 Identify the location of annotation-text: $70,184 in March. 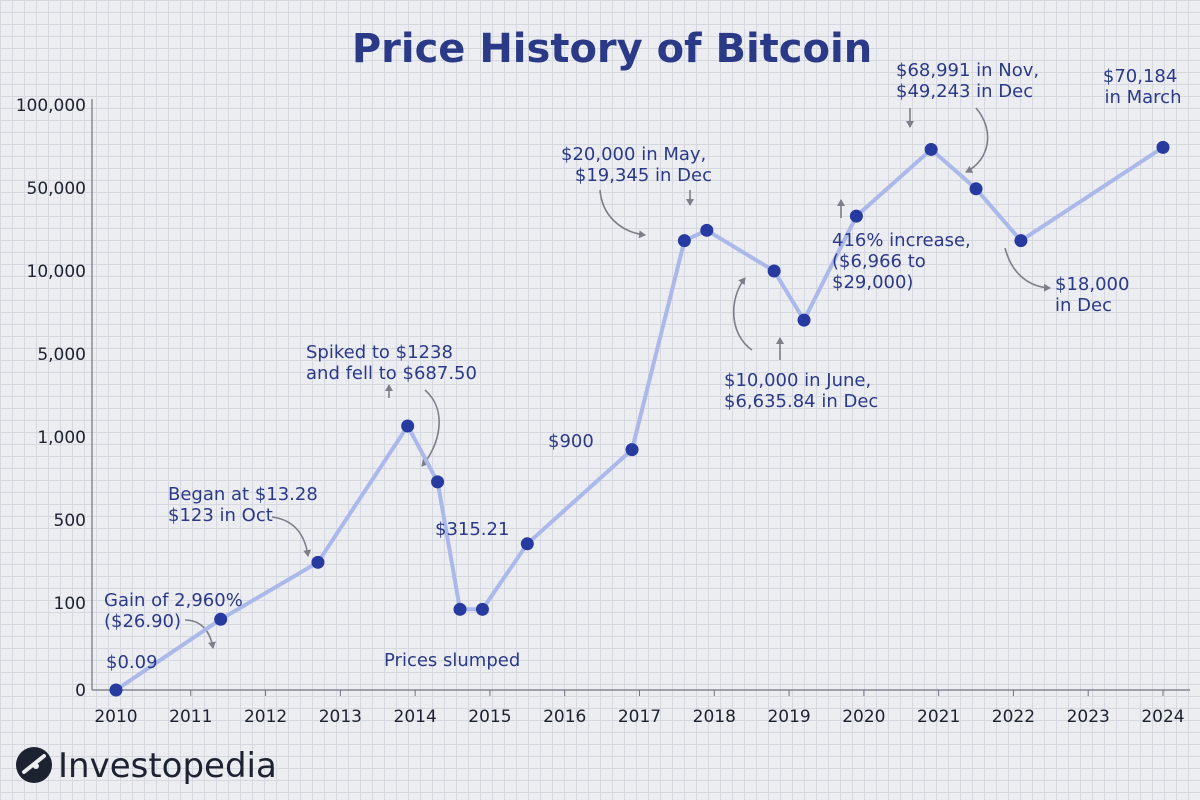
(1143, 87).